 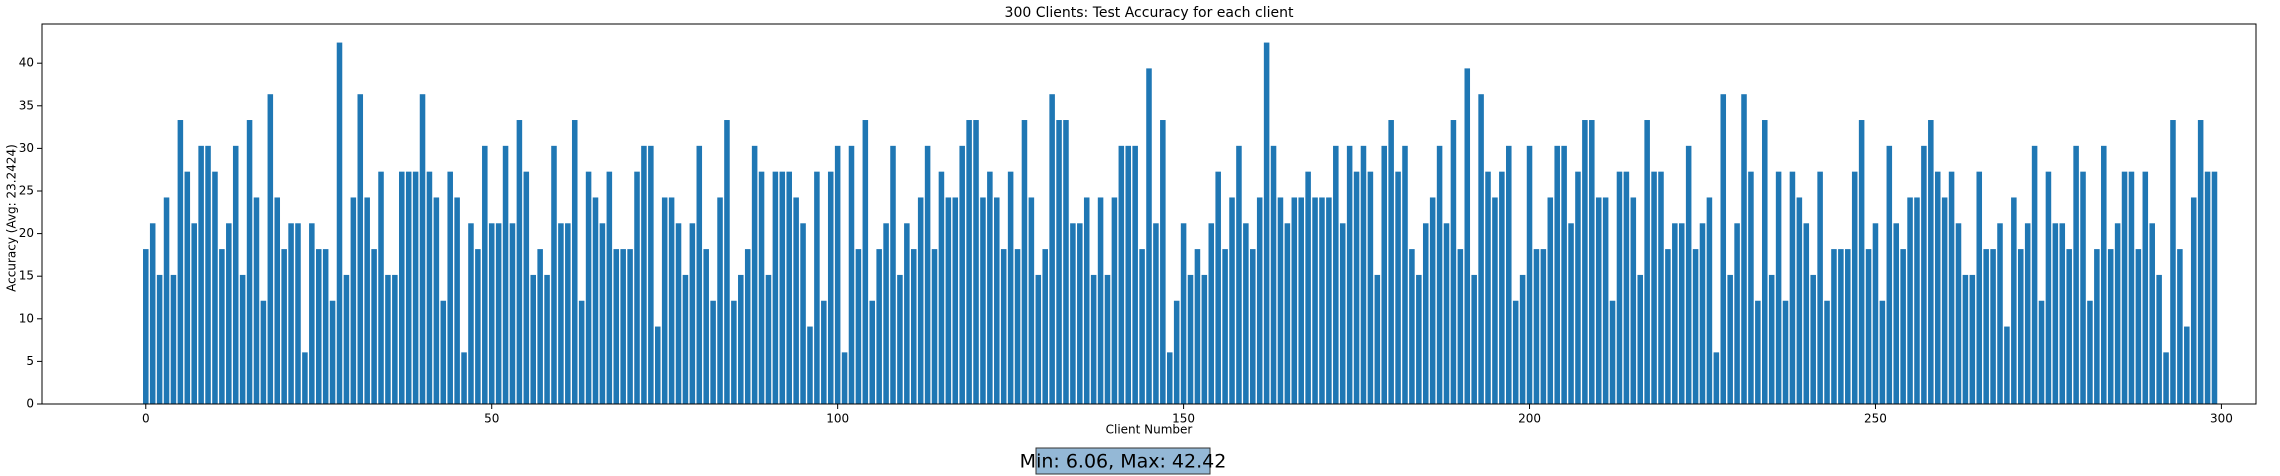 I want to click on y-tick-label: 30, so click(x=26, y=148).